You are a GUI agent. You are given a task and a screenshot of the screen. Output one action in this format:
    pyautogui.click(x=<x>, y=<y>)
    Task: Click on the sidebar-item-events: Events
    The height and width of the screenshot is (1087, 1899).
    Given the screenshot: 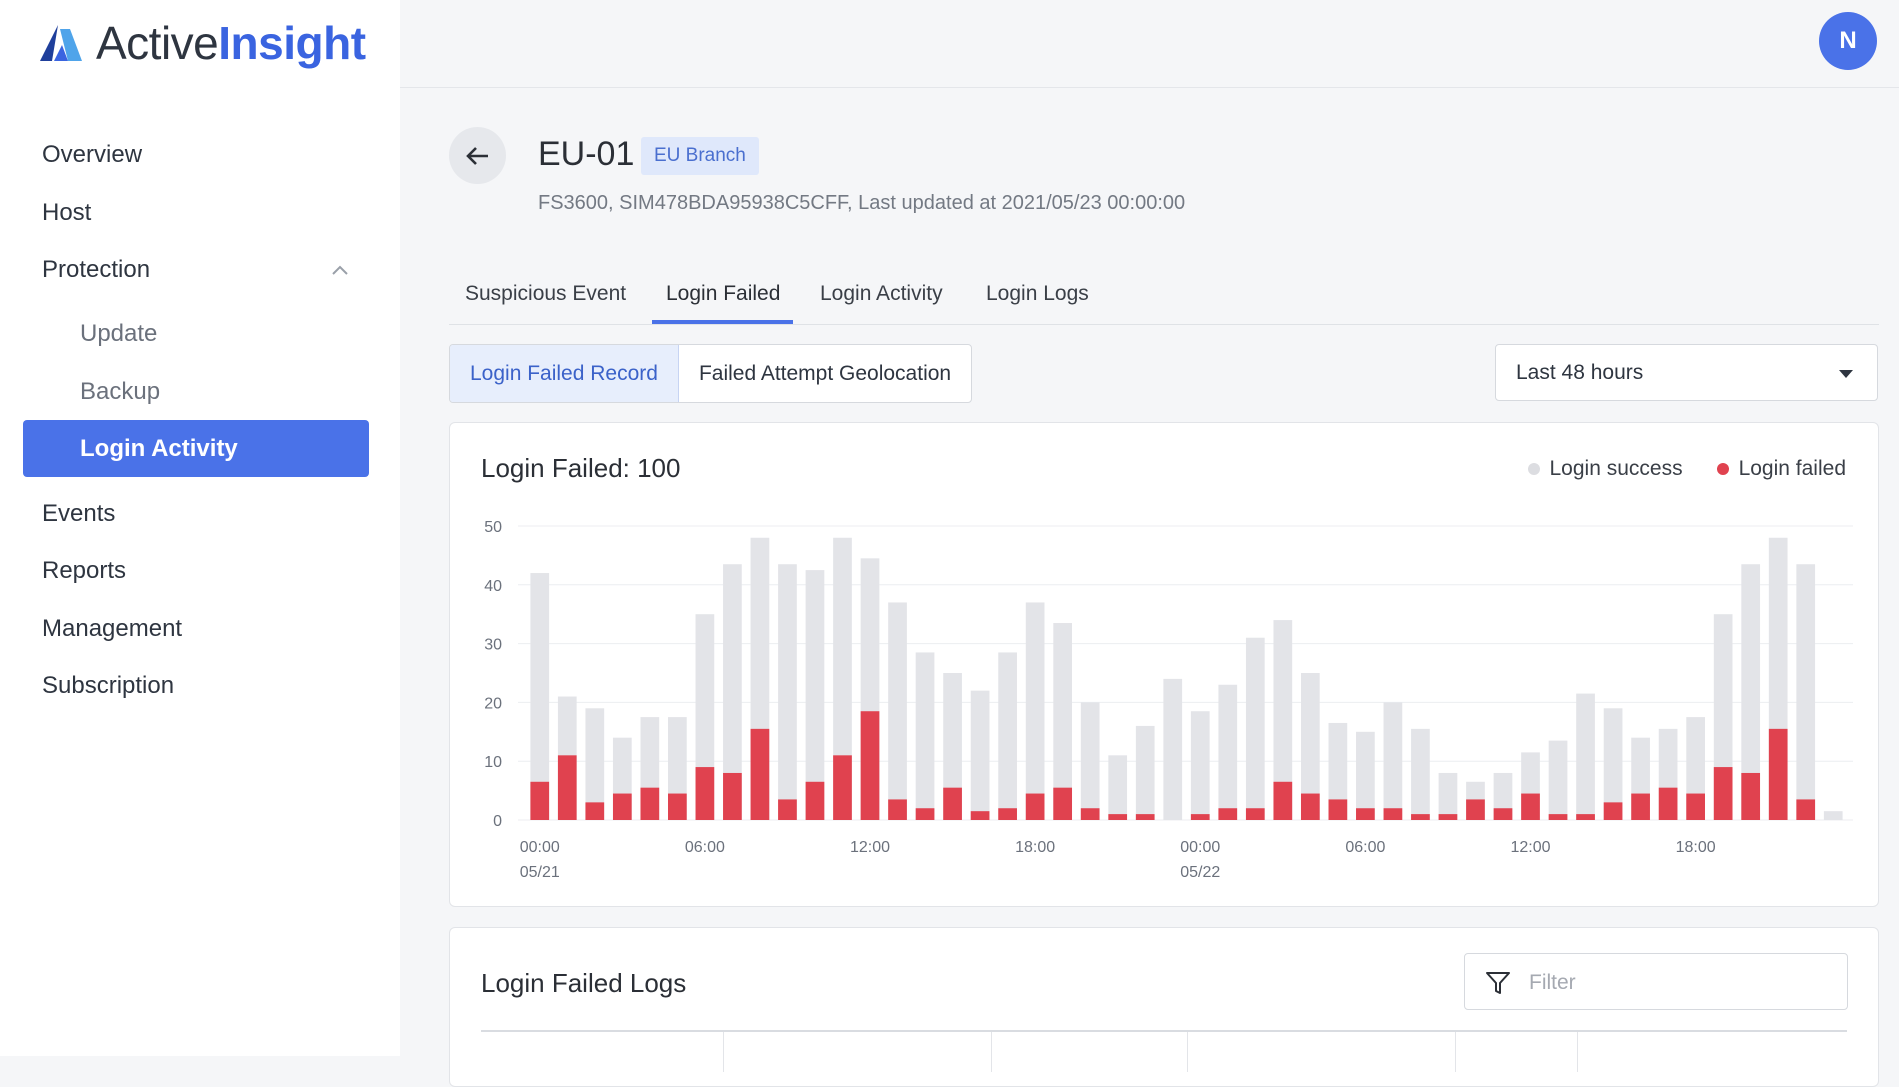 What is the action you would take?
    pyautogui.click(x=79, y=513)
    